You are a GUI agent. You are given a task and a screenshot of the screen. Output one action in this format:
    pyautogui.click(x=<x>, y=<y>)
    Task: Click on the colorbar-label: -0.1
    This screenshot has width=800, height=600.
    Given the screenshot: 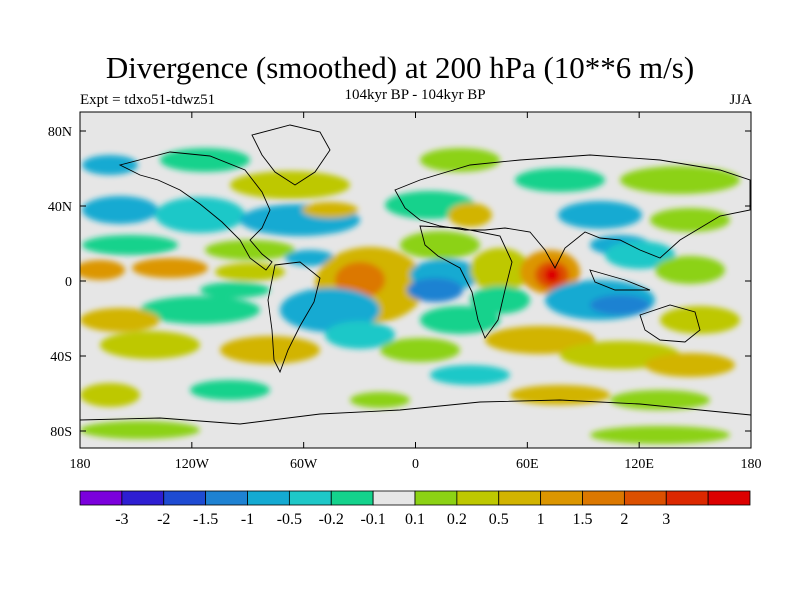 What is the action you would take?
    pyautogui.click(x=372, y=519)
    